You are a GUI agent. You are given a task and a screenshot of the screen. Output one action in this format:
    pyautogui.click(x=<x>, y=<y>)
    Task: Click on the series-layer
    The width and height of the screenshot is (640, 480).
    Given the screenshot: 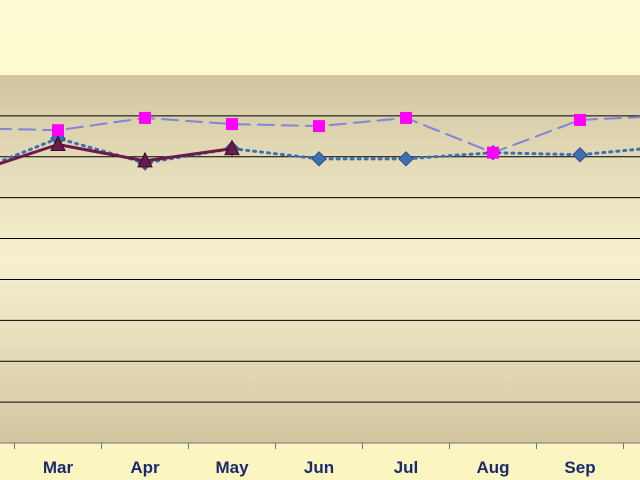 What is the action you would take?
    pyautogui.click(x=320, y=141)
    